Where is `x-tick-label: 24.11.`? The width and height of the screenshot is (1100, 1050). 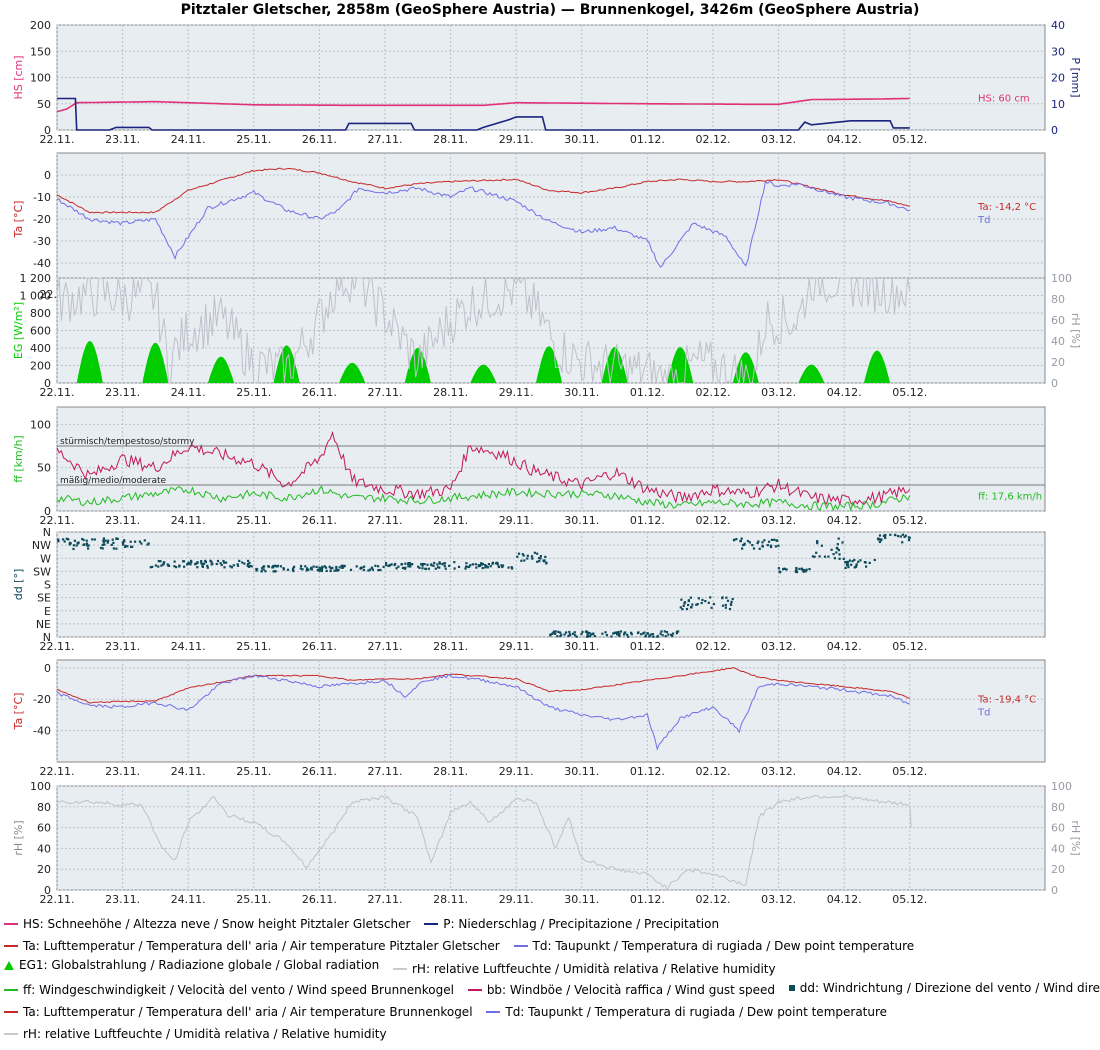 x-tick-label: 24.11. is located at coordinates (188, 392).